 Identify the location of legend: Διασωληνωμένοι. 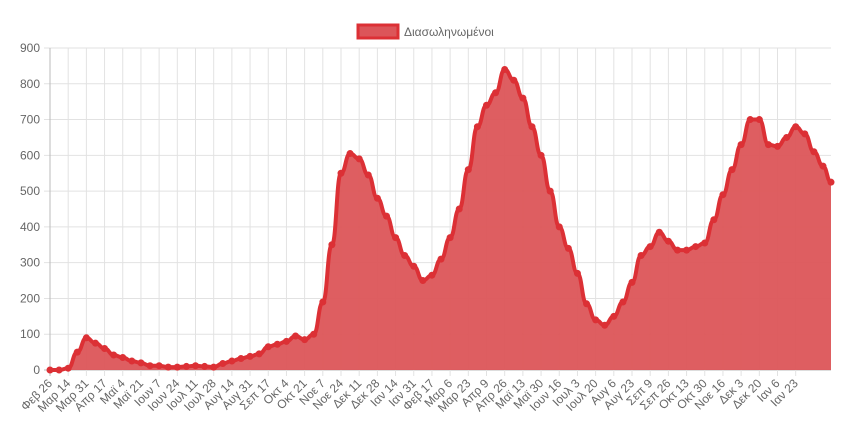
(425, 31).